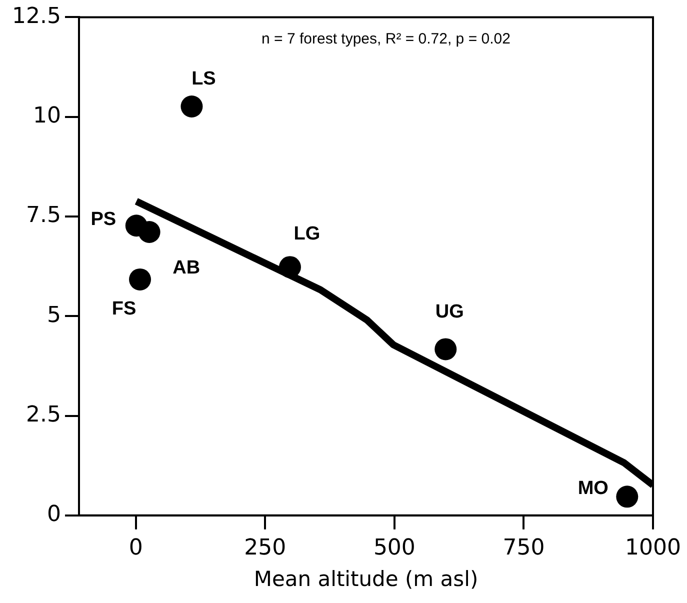  What do you see at coordinates (43, 215) in the screenshot?
I see `y-tick-label: 7.5` at bounding box center [43, 215].